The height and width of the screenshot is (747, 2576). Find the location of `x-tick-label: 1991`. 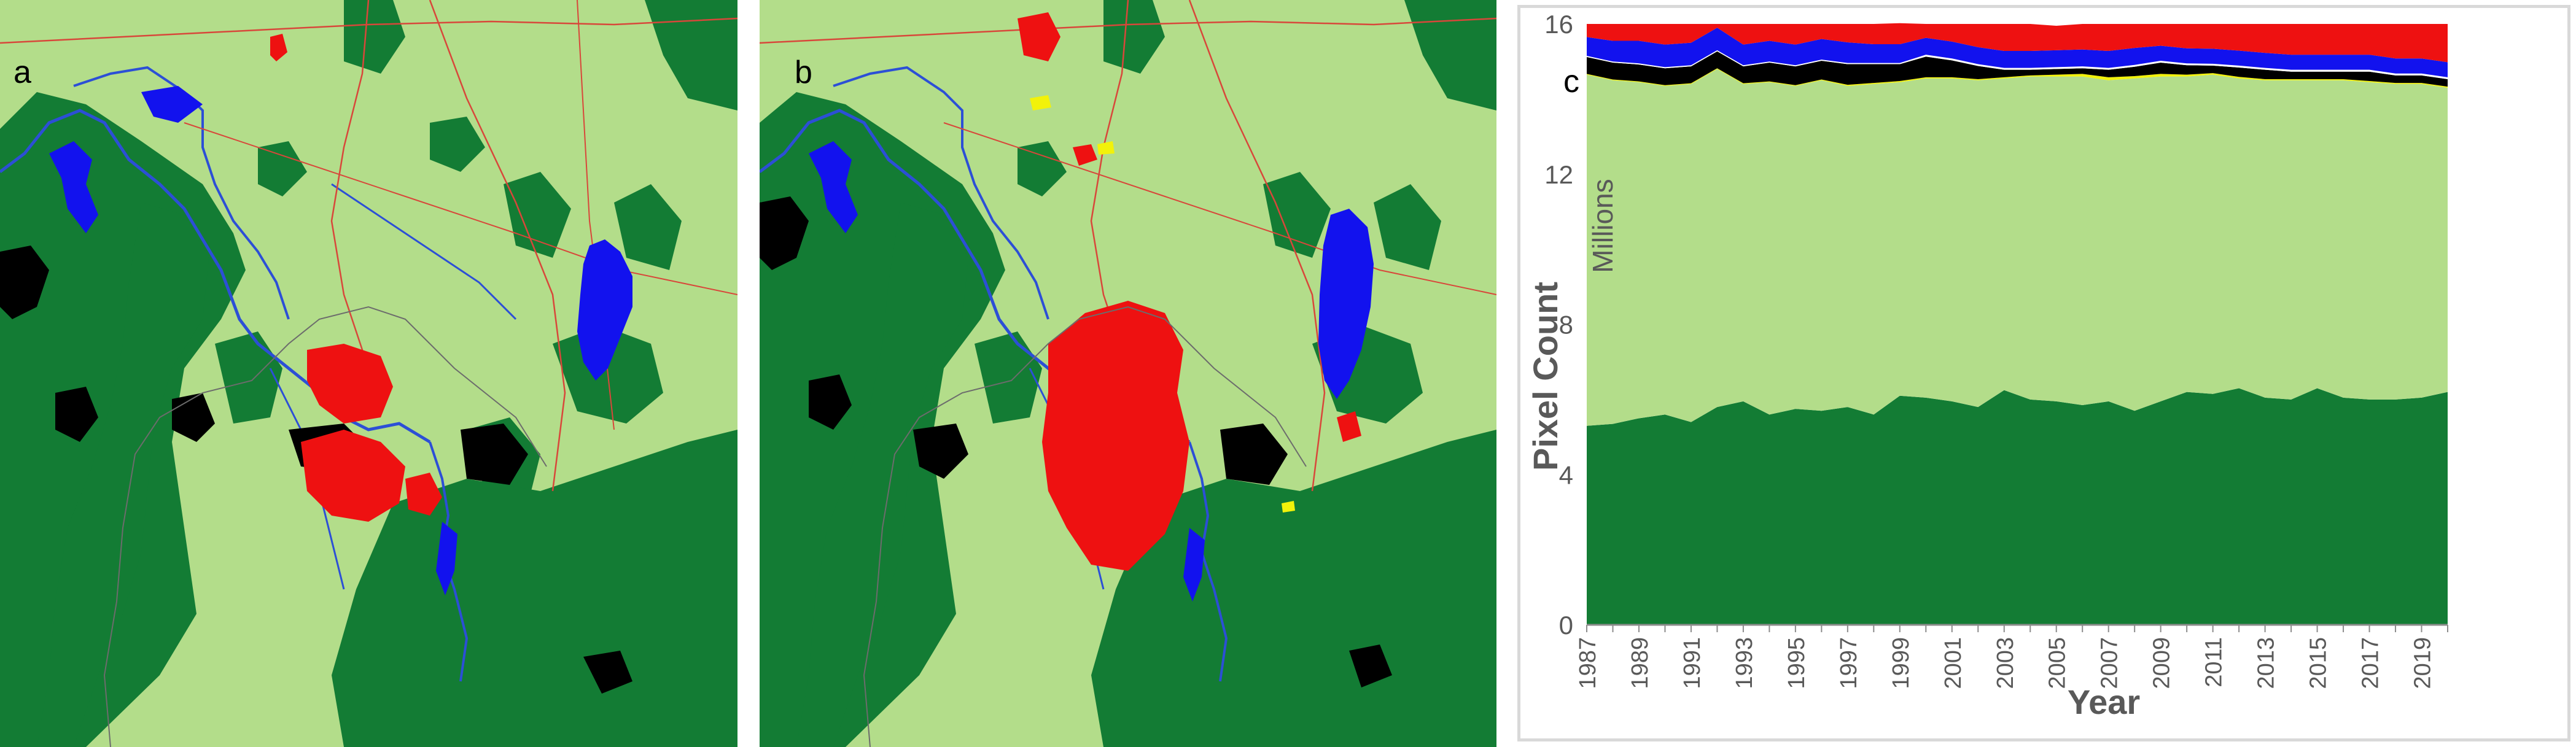

x-tick-label: 1991 is located at coordinates (1692, 663).